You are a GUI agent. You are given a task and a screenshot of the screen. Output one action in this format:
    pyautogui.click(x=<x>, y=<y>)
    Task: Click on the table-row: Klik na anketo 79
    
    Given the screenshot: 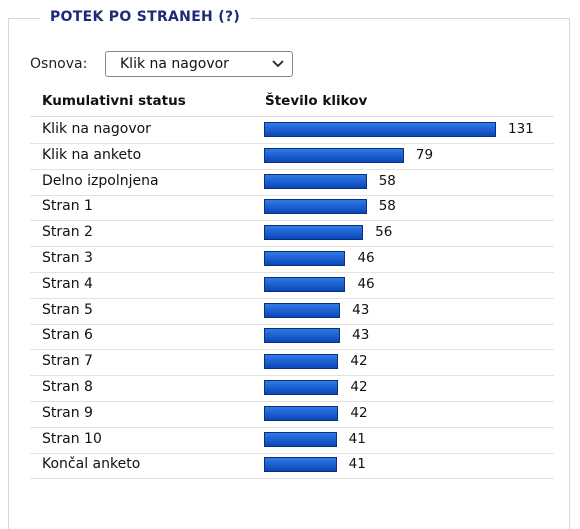 What is the action you would take?
    pyautogui.click(x=292, y=156)
    